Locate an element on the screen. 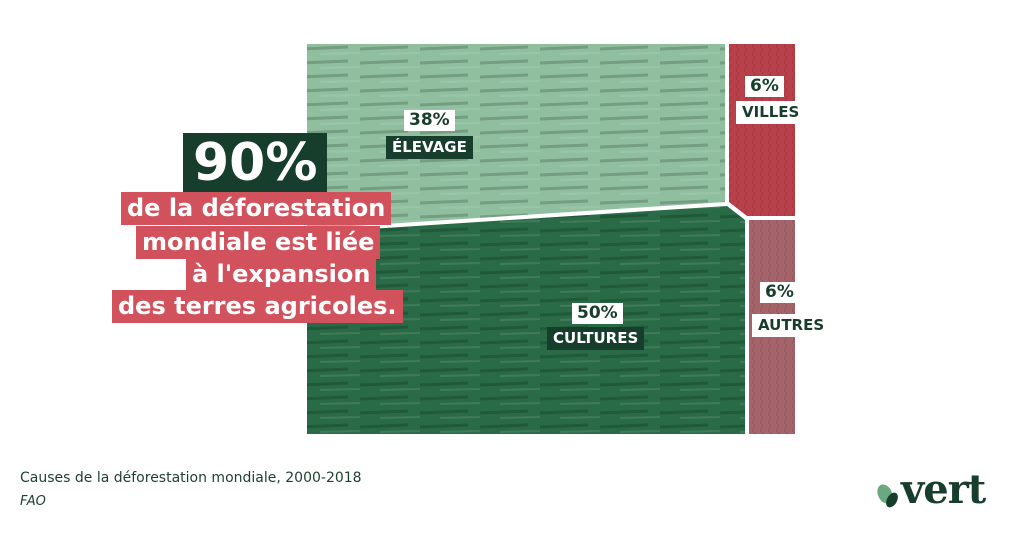 The width and height of the screenshot is (1024, 538). headline-line-1: de la déforestation is located at coordinates (256, 208).